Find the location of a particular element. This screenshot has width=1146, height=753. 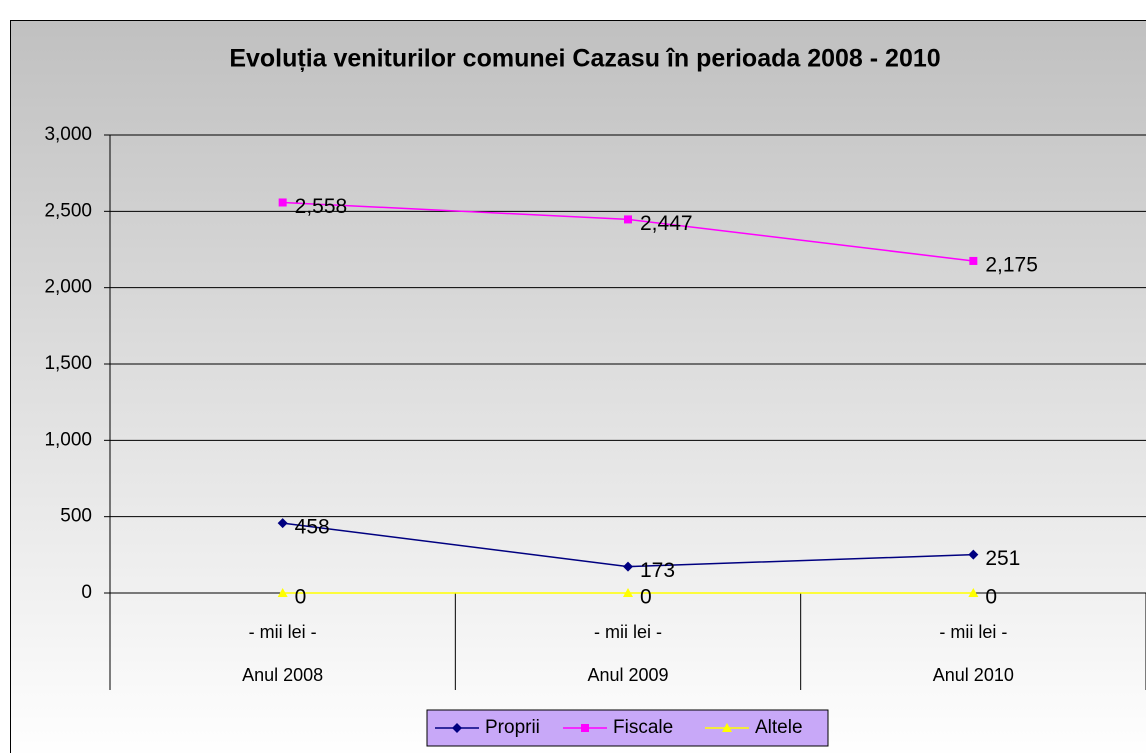

data-label: 2,447 is located at coordinates (666, 223).